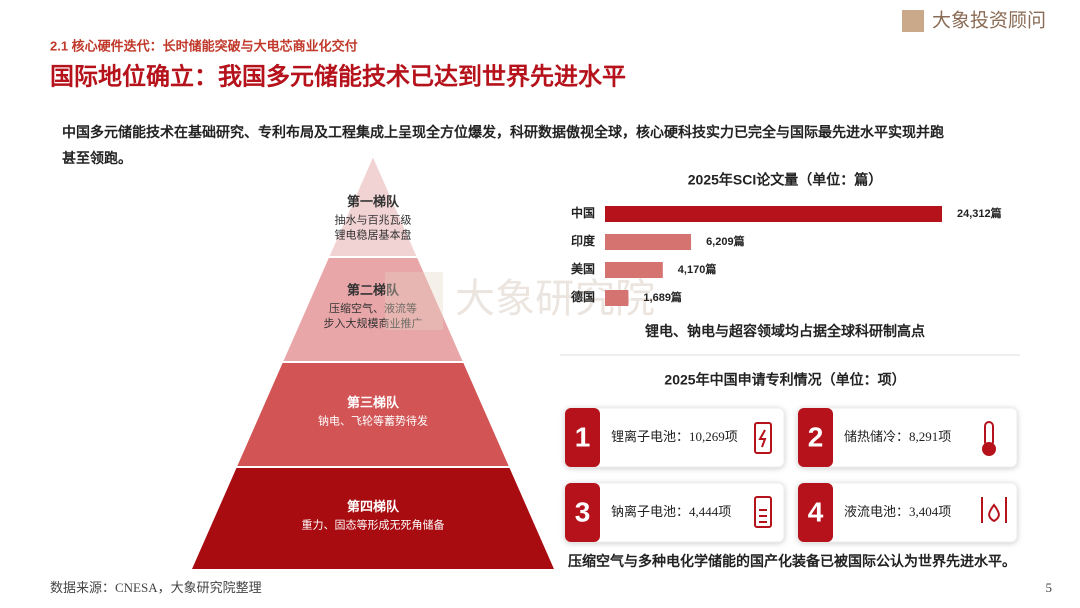  Describe the element at coordinates (697, 269) in the screenshot. I see `value-label: 4,170篇` at that location.